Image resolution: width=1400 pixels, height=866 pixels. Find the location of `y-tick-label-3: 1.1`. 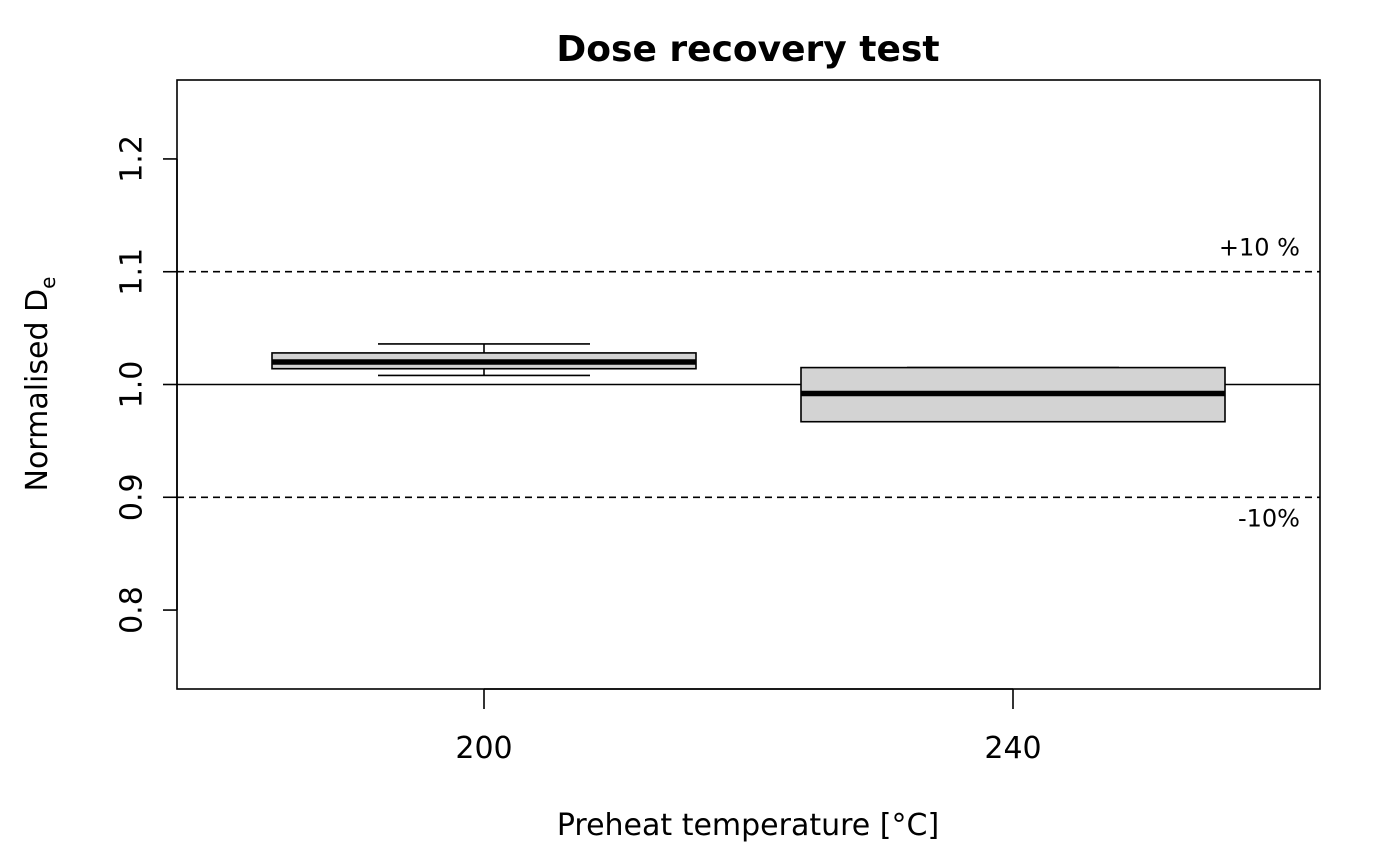

y-tick-label-3: 1.1 is located at coordinates (132, 272).